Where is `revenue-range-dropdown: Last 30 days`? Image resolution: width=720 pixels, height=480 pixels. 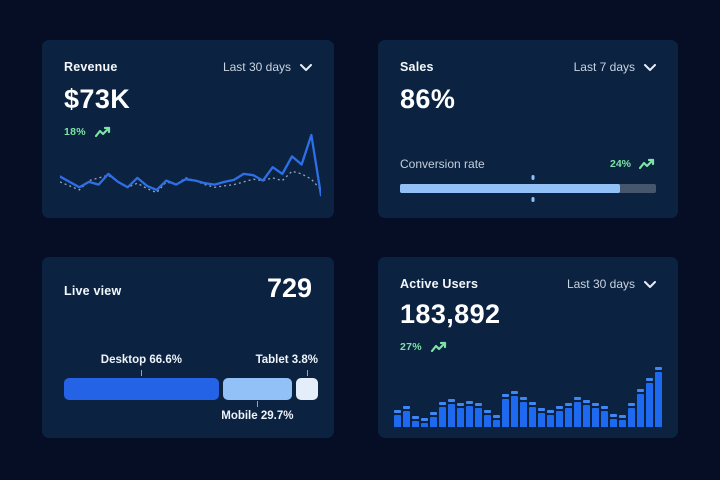 revenue-range-dropdown: Last 30 days is located at coordinates (267, 67).